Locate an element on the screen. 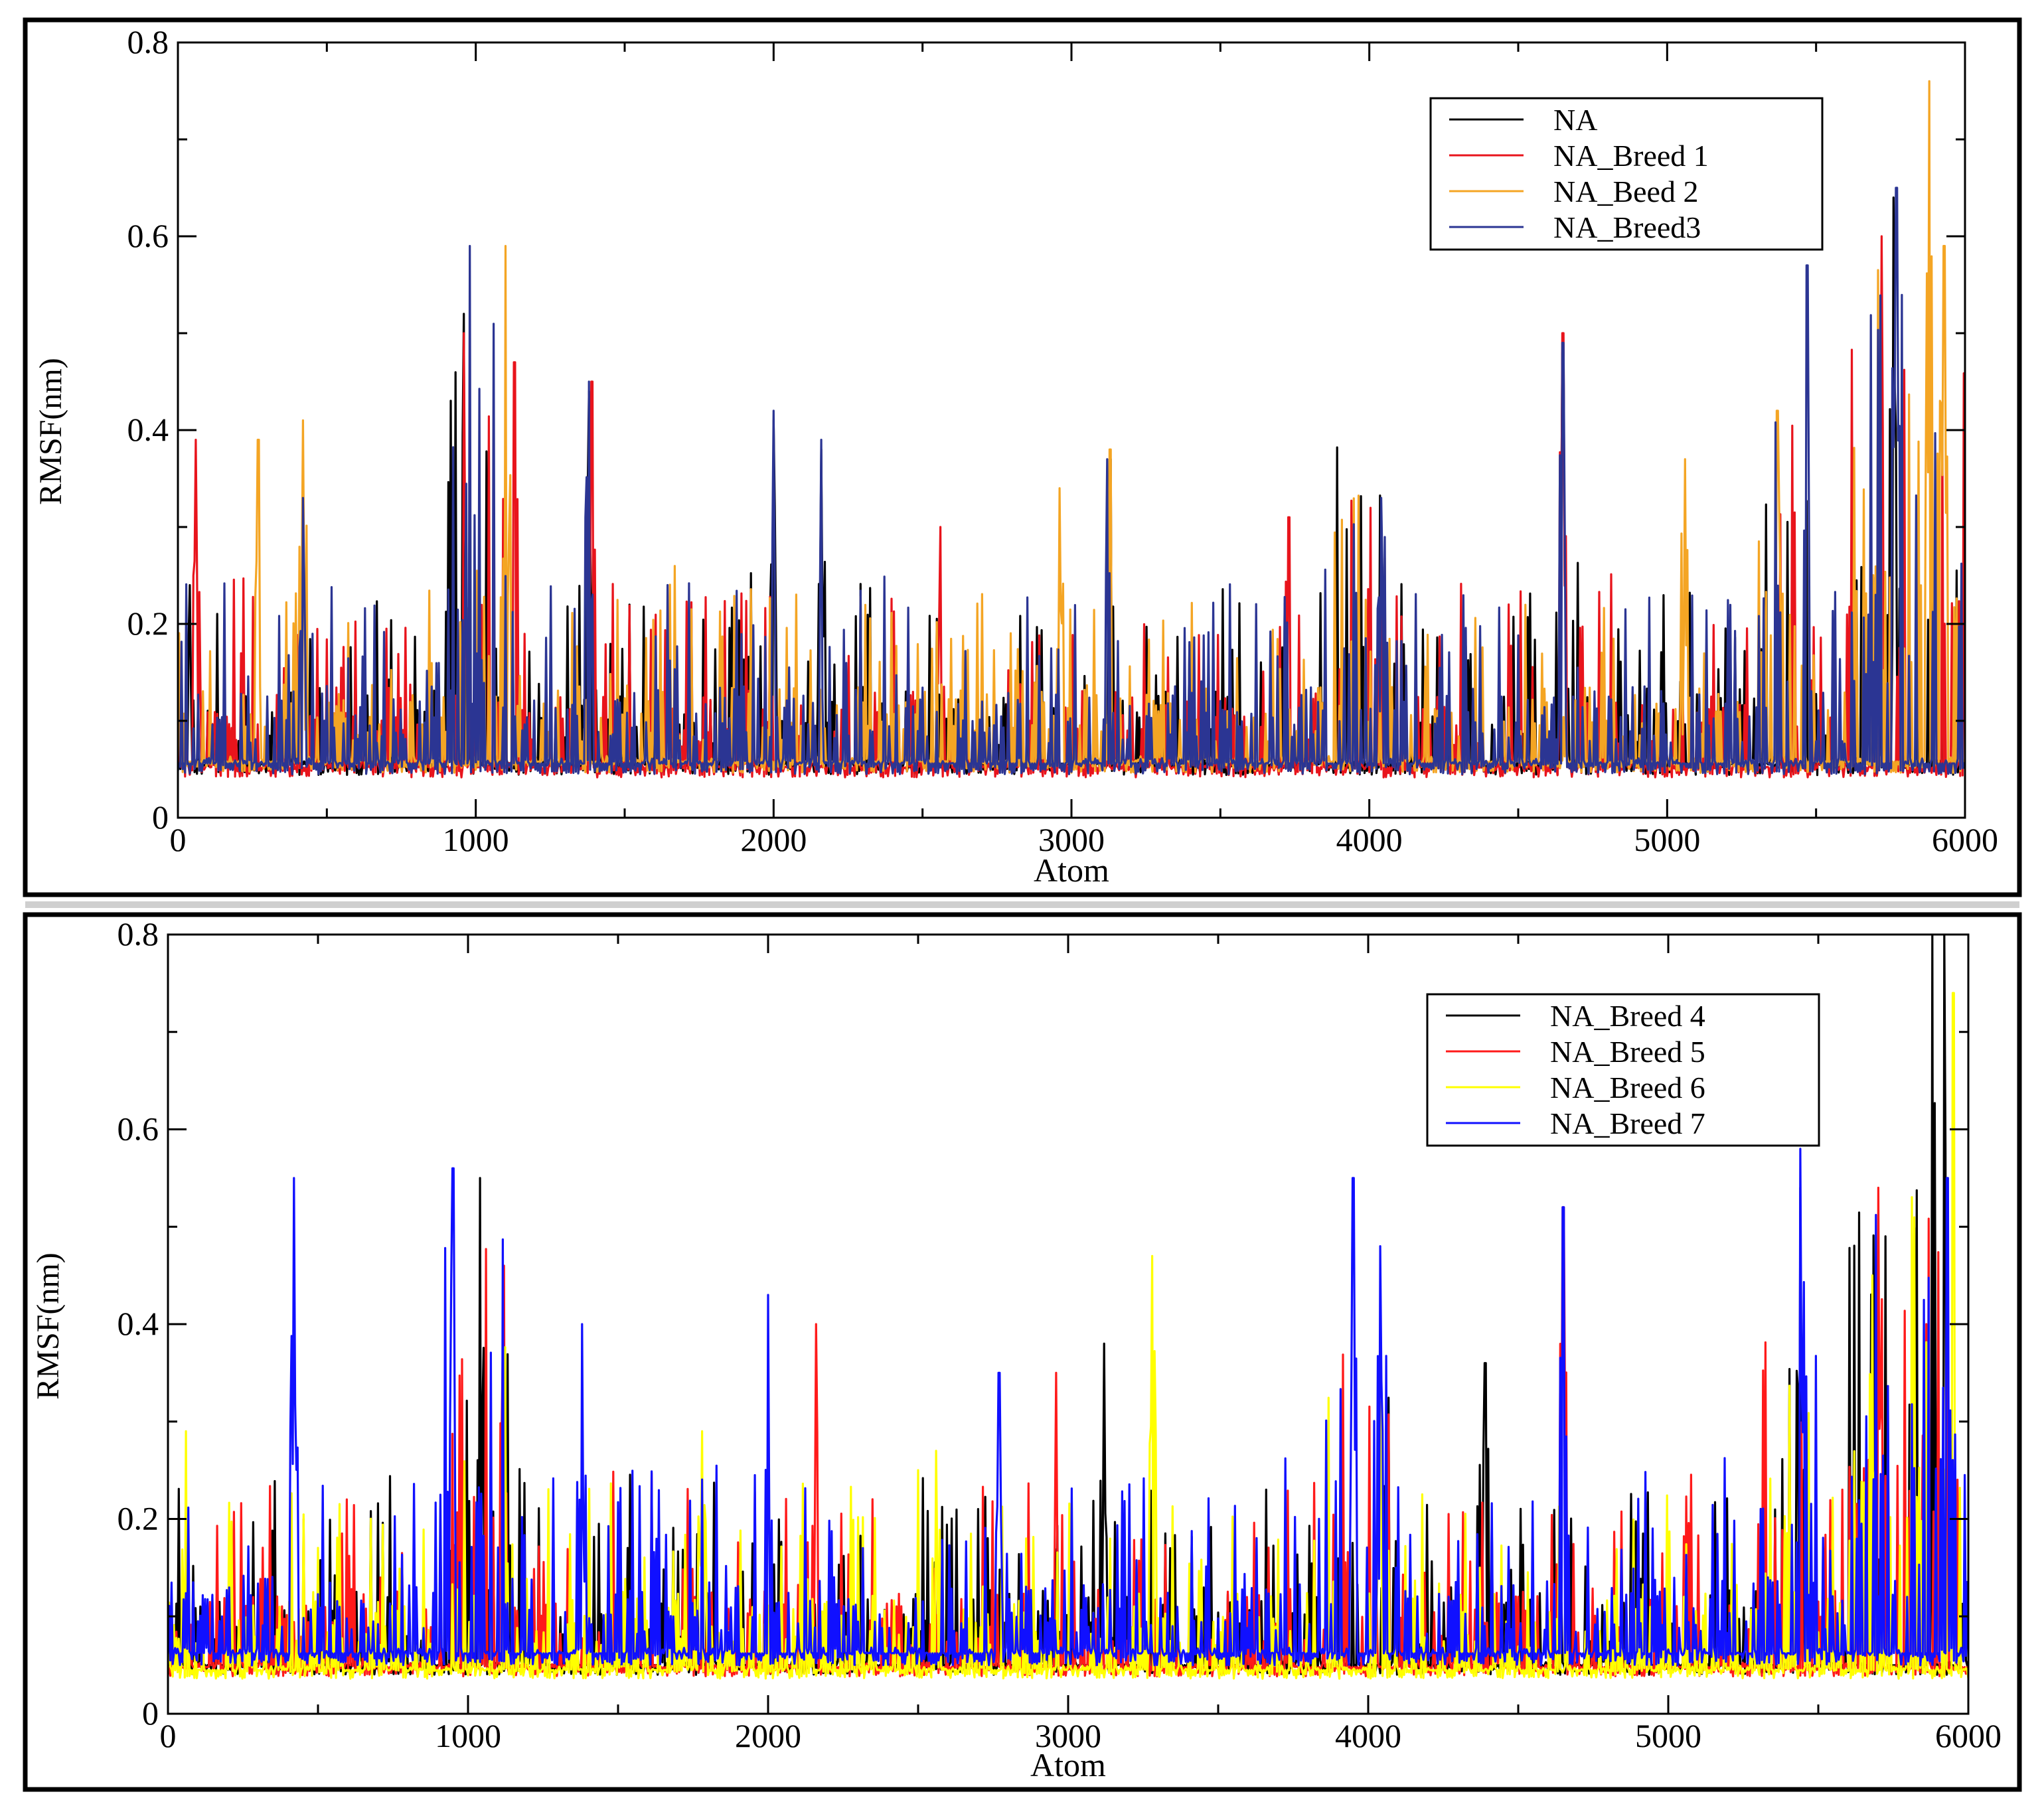 The image size is (2044, 1810). legend-label: NA is located at coordinates (1575, 120).